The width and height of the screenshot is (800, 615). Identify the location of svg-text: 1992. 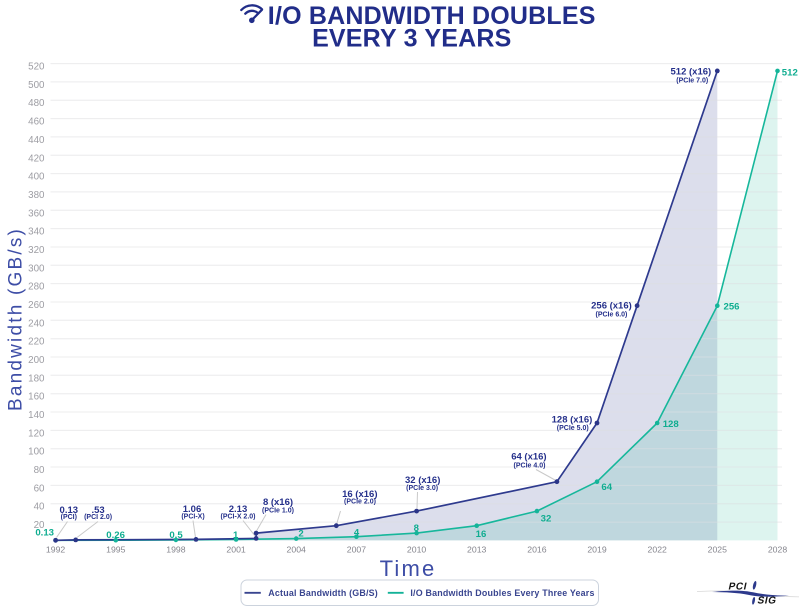
(55, 549).